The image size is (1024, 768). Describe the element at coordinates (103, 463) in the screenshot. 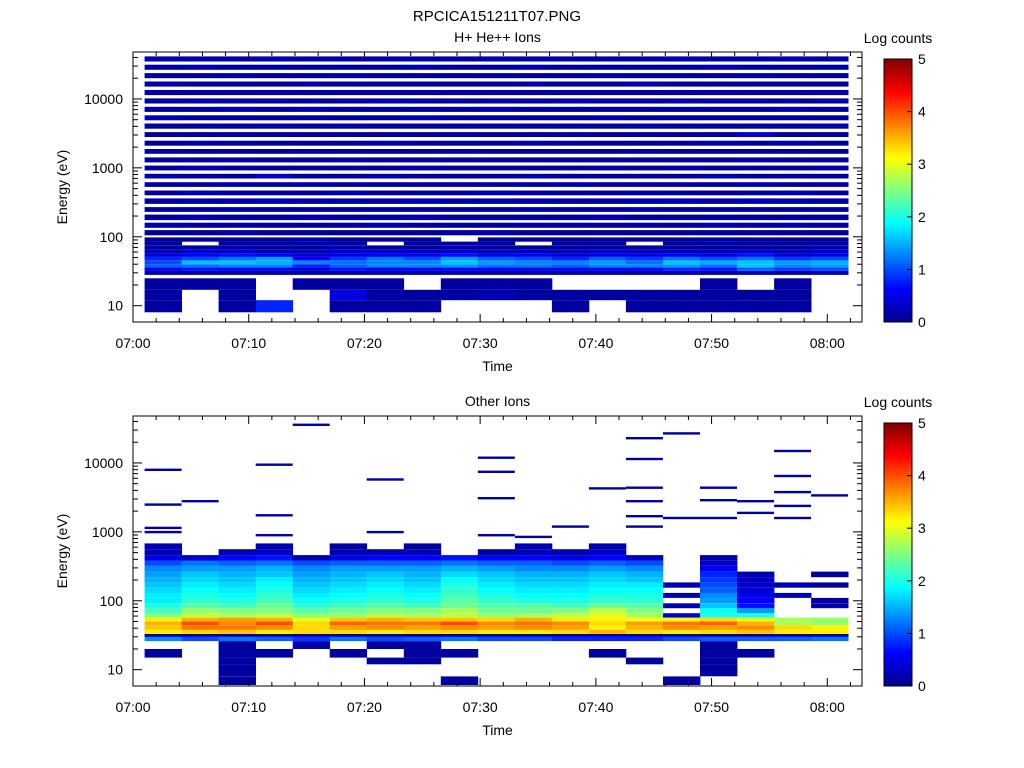

I see `y-tick-label: 10000` at that location.